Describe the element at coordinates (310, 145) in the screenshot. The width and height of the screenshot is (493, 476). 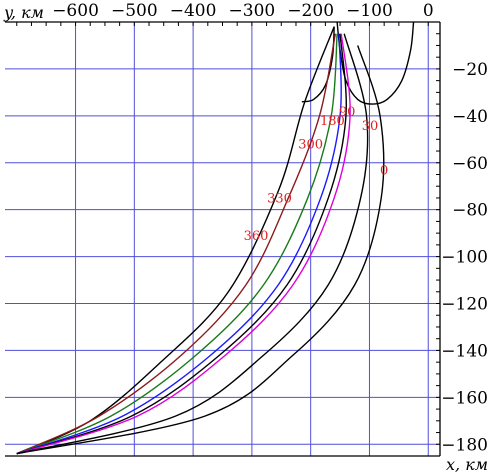
I see `angle-annotation: 300` at that location.